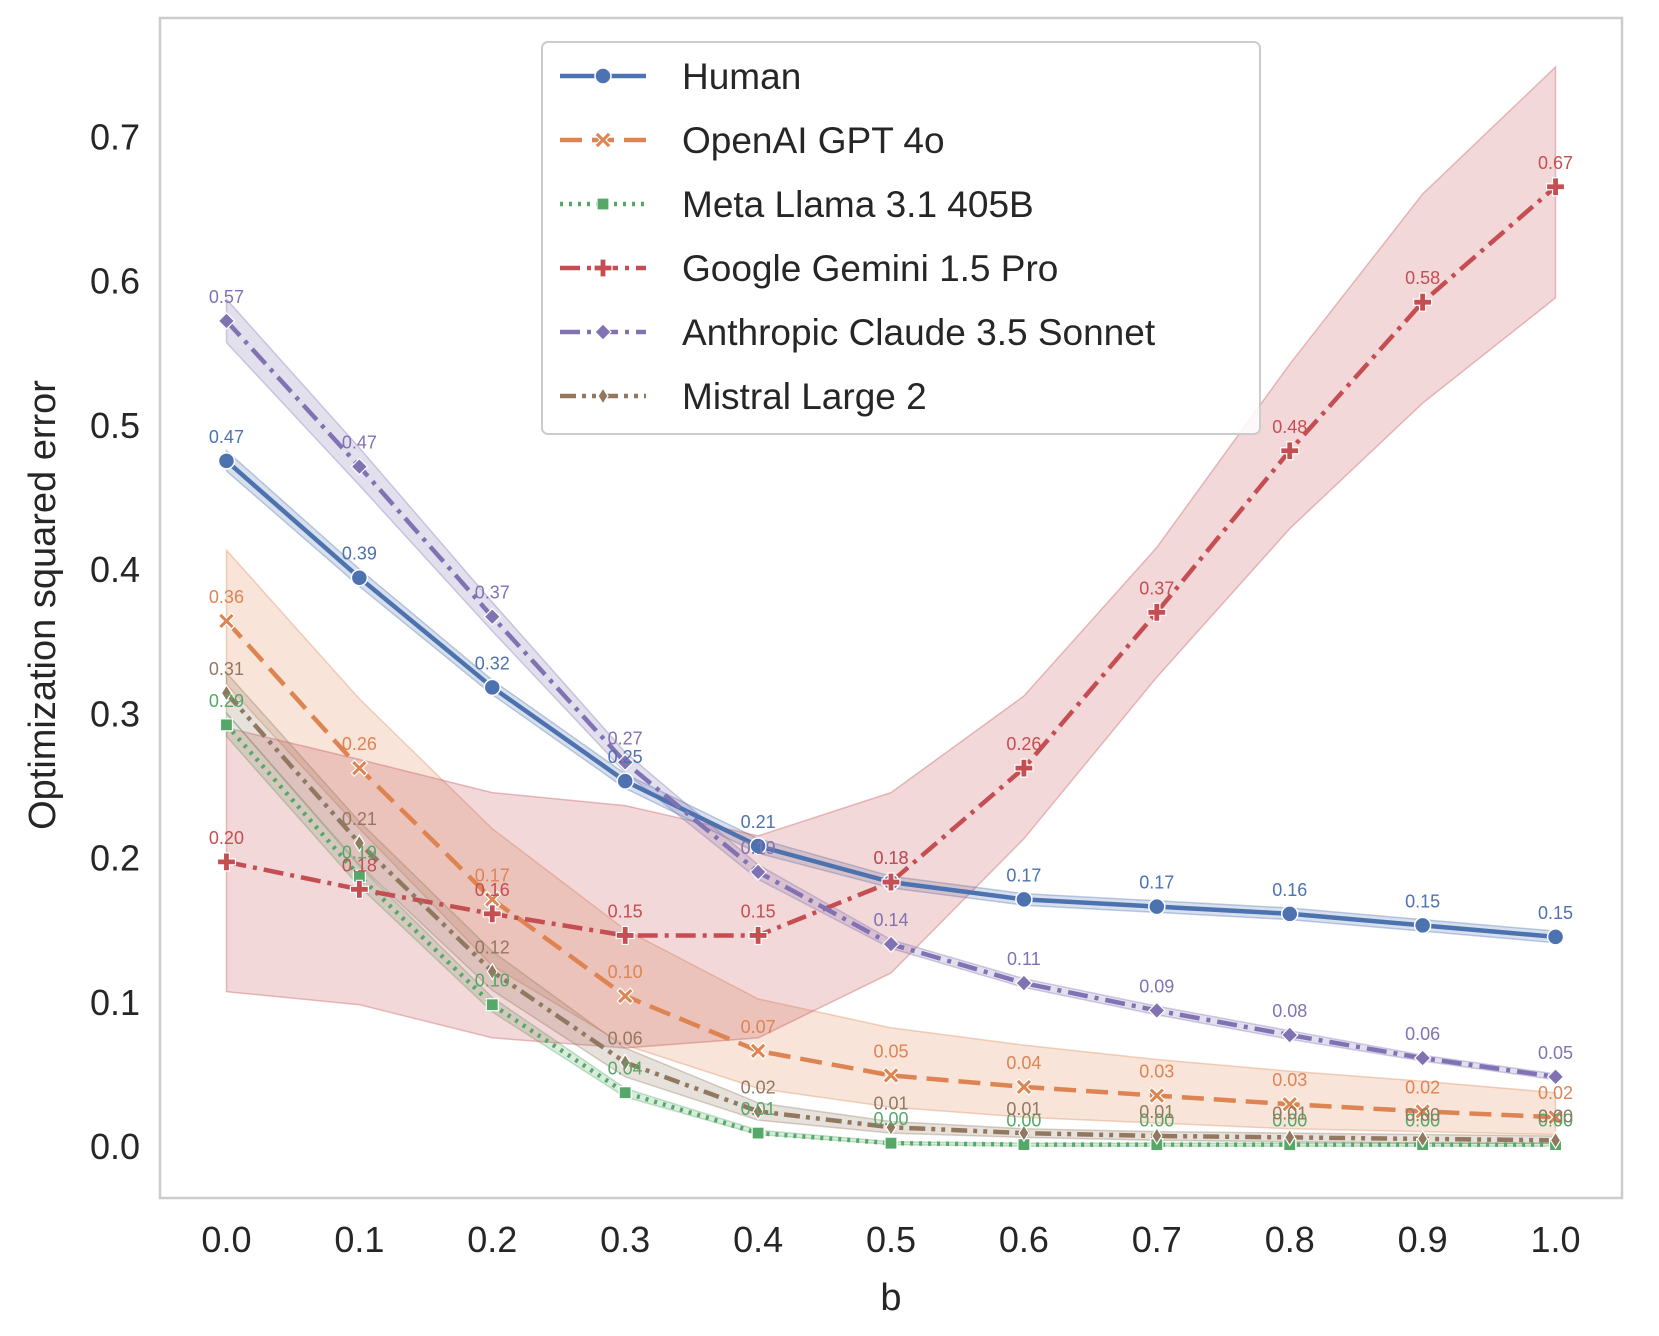  What do you see at coordinates (603, 76) in the screenshot?
I see `legend-marker-human` at bounding box center [603, 76].